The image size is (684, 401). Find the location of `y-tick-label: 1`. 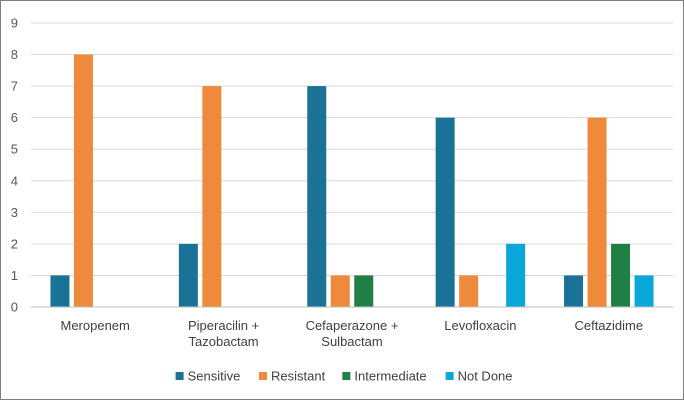

y-tick-label: 1 is located at coordinates (14, 275).